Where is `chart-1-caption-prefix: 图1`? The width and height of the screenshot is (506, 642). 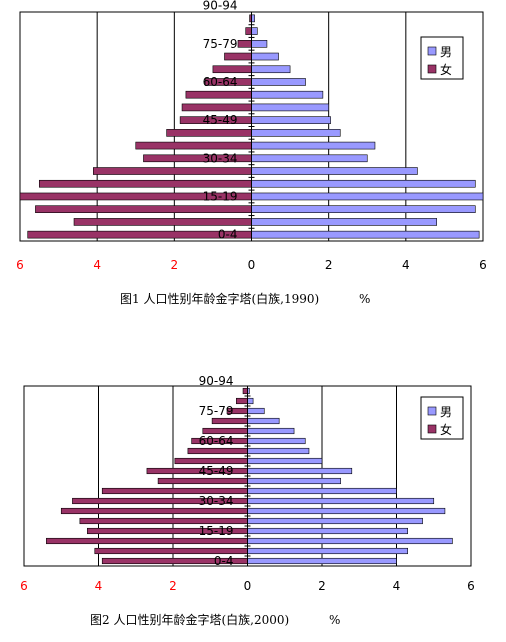 chart-1-caption-prefix: 图1 is located at coordinates (130, 299).